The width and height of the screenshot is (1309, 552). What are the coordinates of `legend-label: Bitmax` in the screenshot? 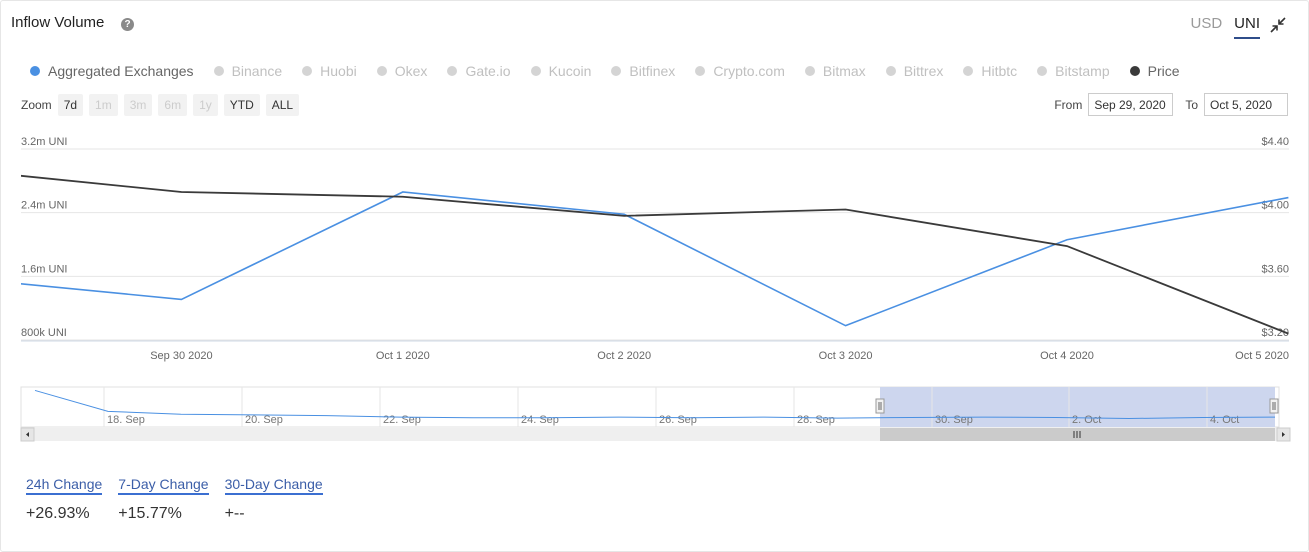 It's located at (844, 71).